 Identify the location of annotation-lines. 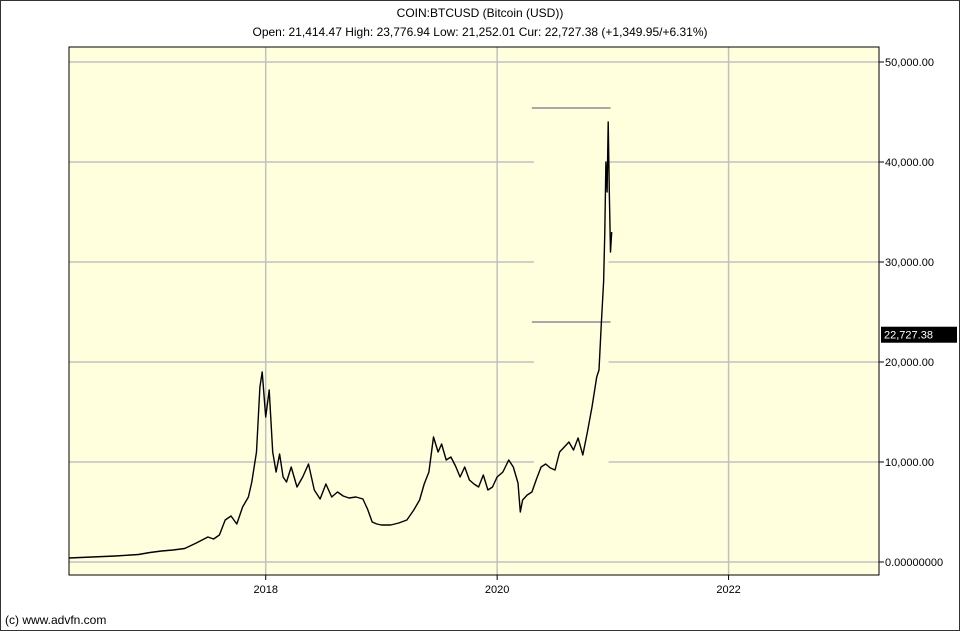
(571, 285).